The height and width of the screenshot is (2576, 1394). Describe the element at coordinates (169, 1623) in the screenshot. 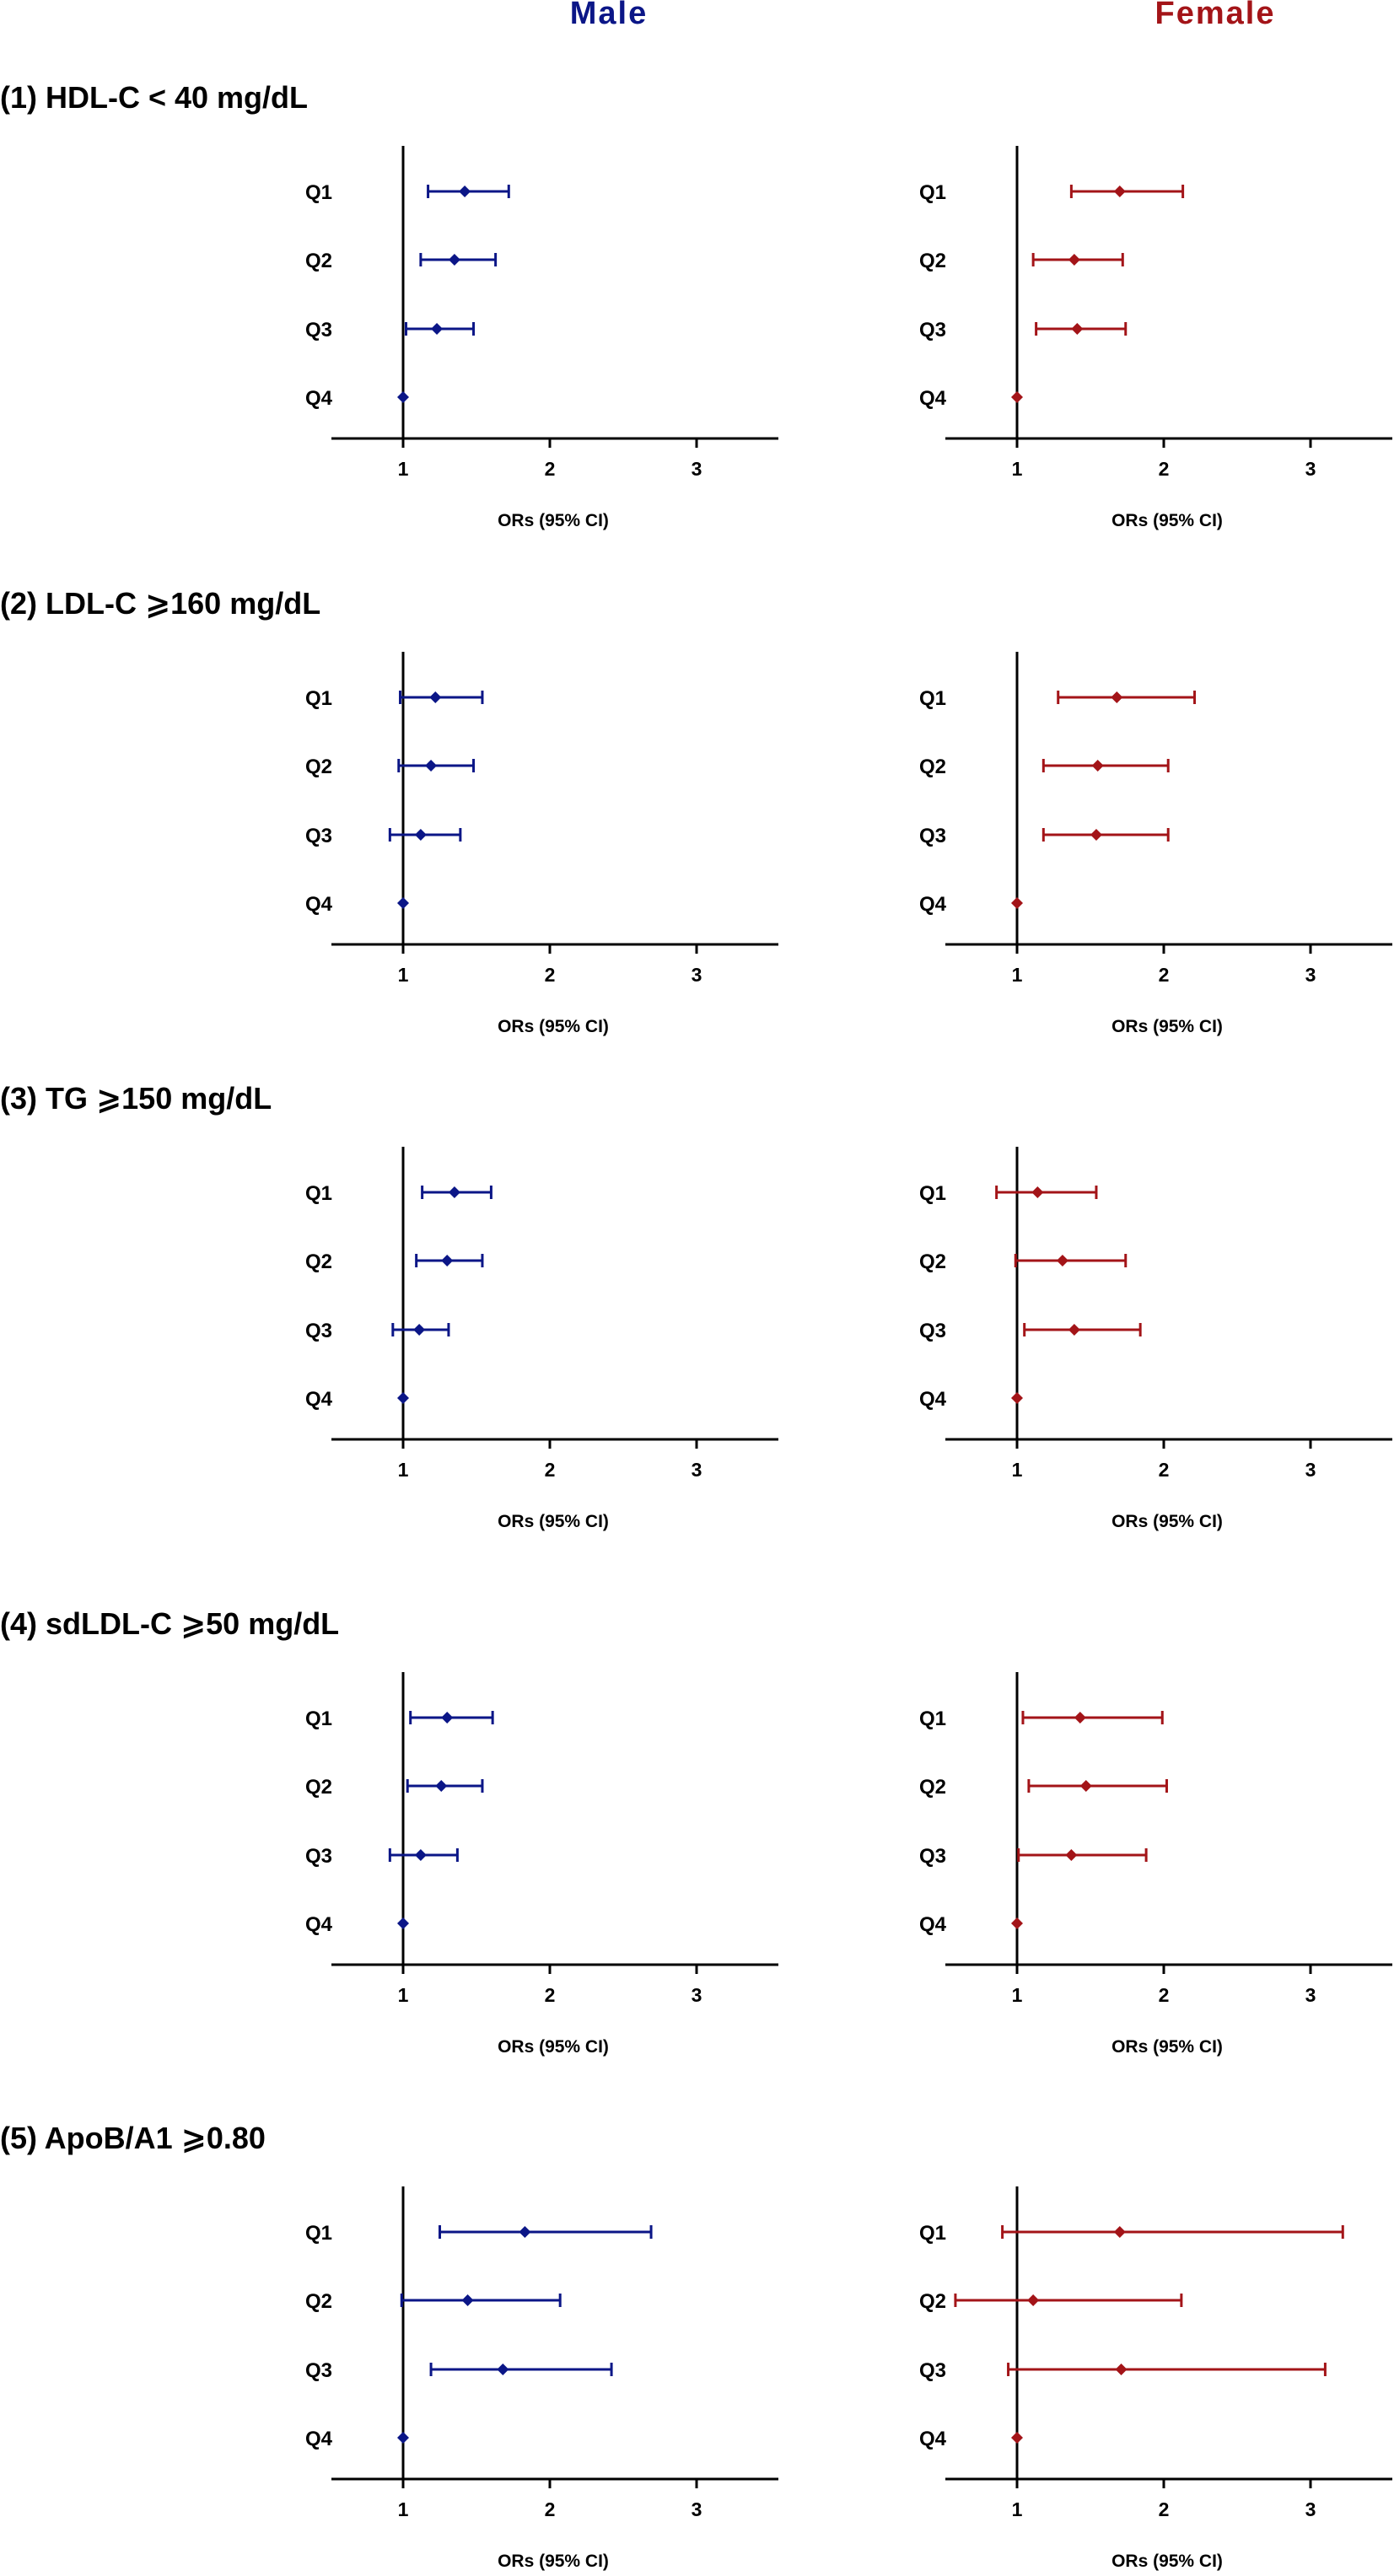

I see `chart-title: (4) sdLDL-C ⩾50 mg/dL` at that location.